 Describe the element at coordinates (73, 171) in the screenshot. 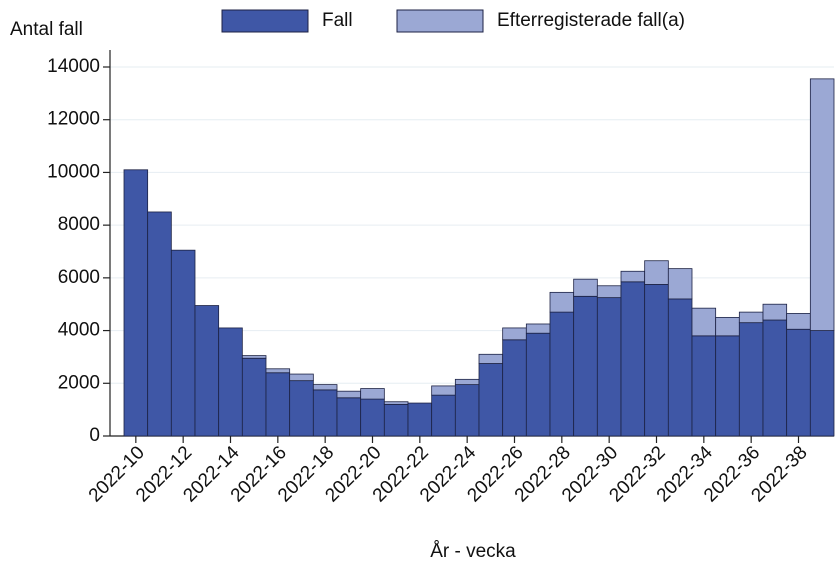

I see `y-tick-label: 10000` at that location.